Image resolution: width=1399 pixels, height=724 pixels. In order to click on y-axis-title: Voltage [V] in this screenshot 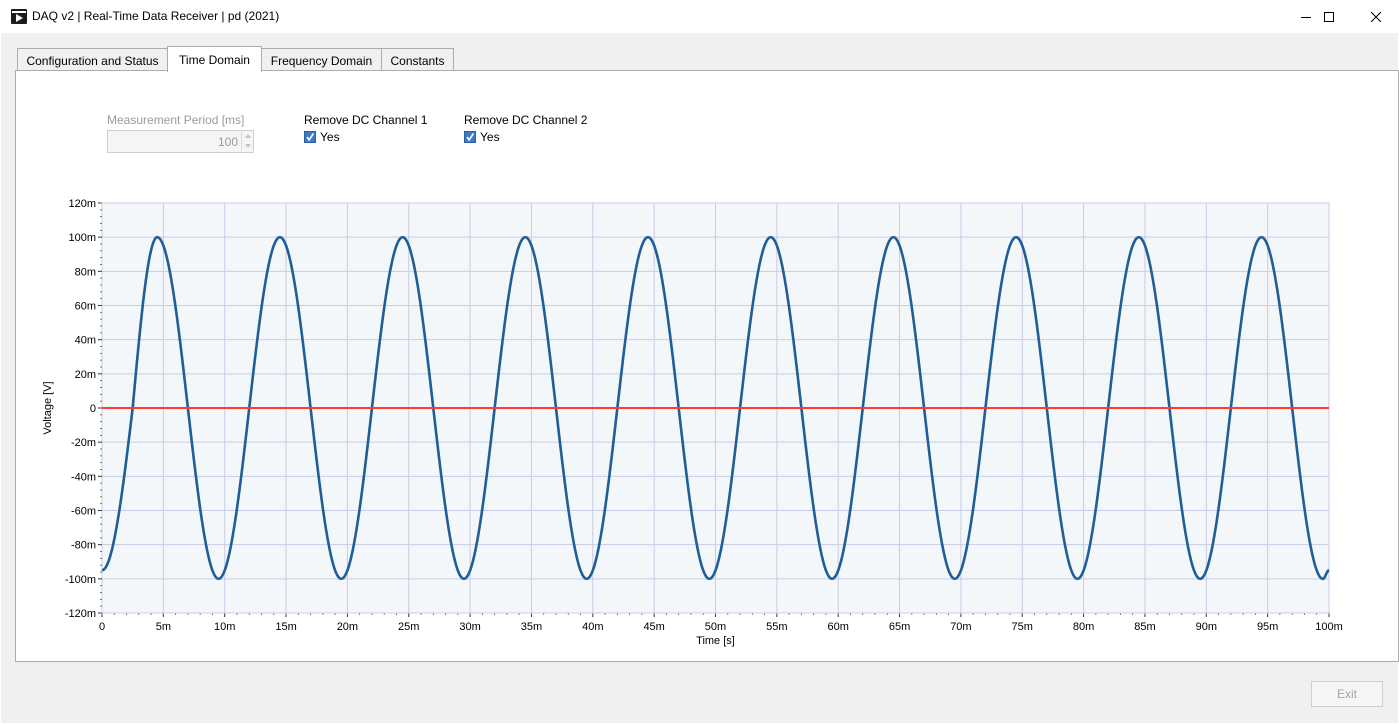, I will do `click(48, 407)`.